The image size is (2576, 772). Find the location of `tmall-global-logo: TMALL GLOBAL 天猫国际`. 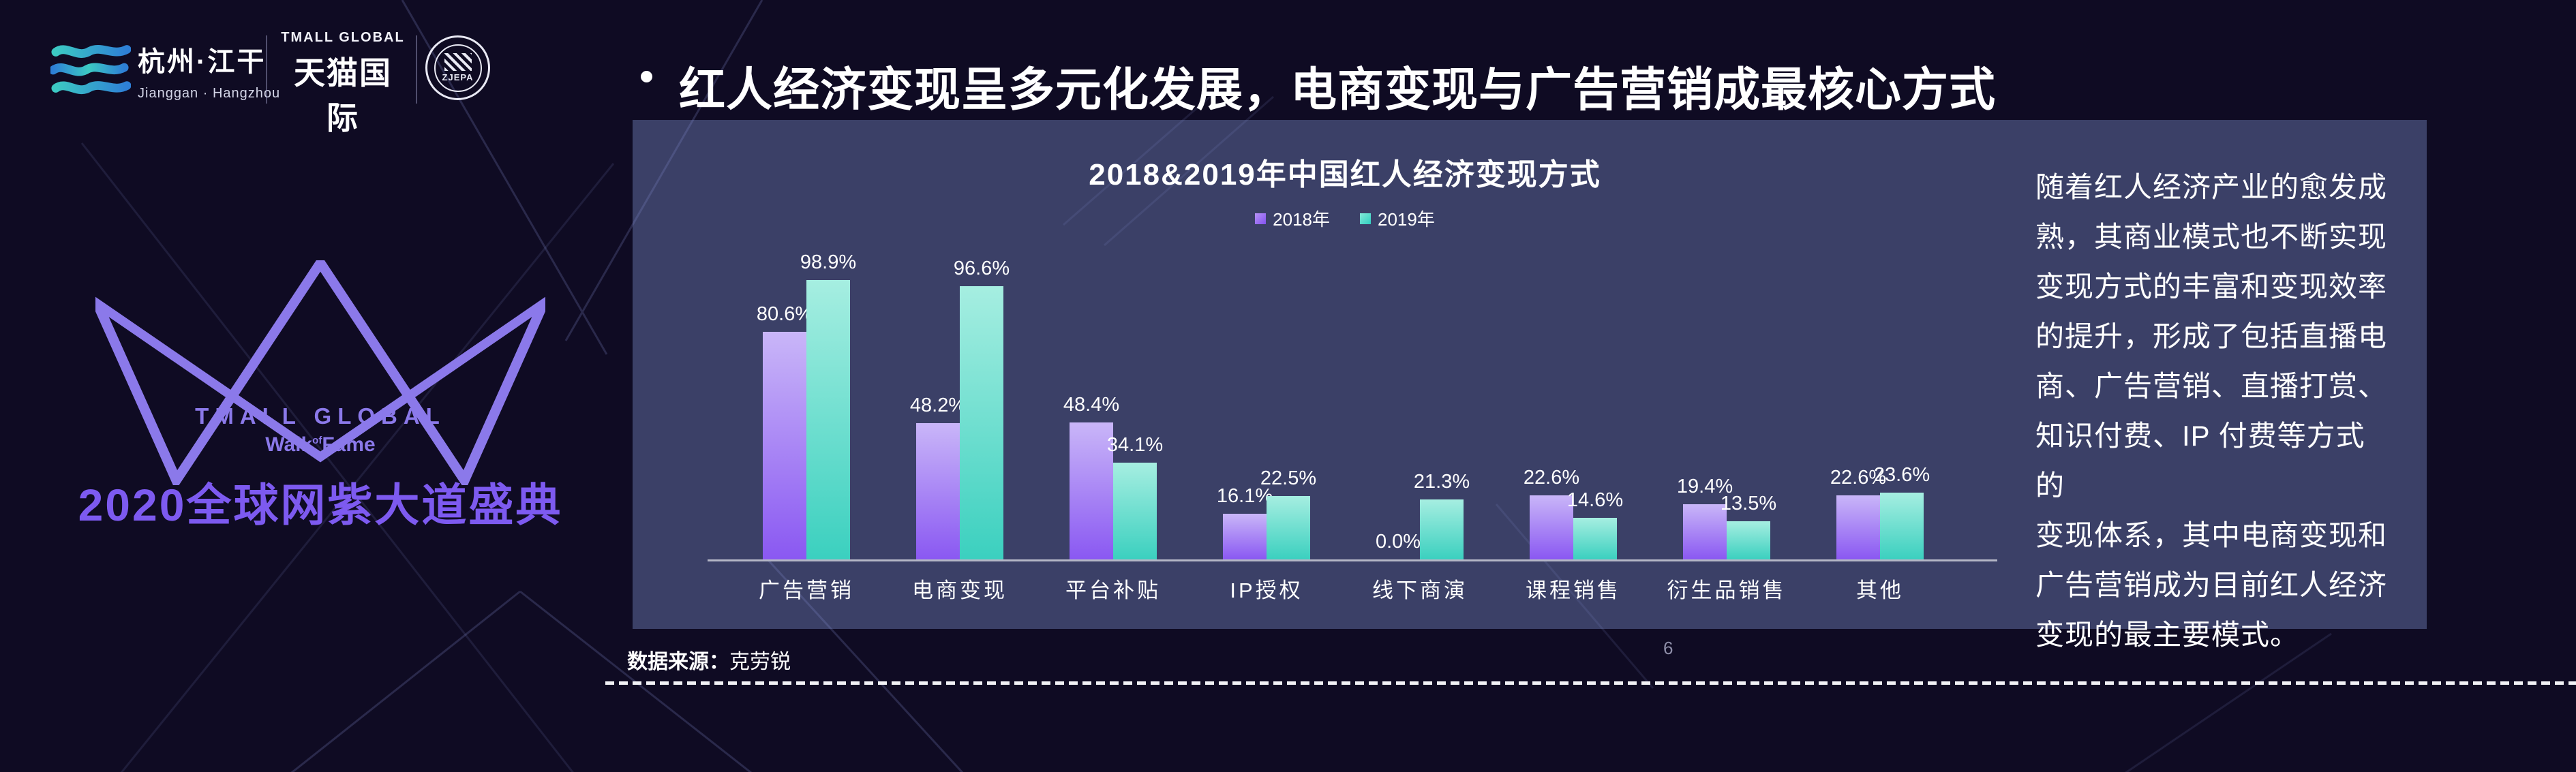

tmall-global-logo: TMALL GLOBAL 天猫国际 is located at coordinates (343, 84).